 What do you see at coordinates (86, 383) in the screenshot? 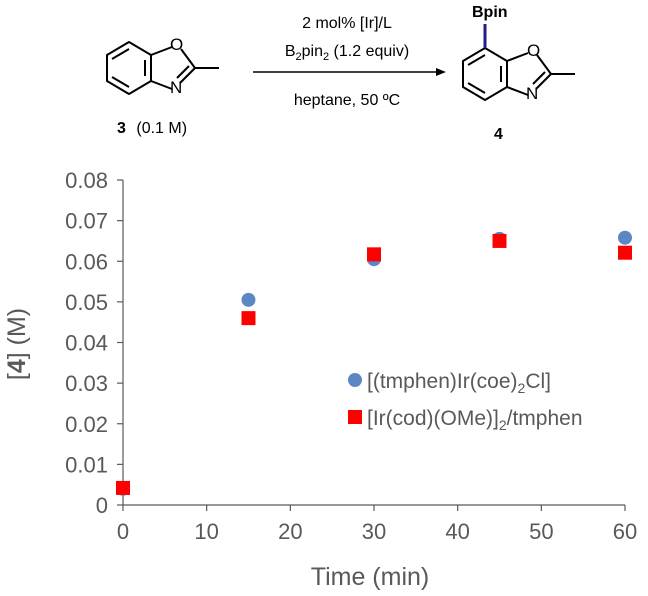
I see `y-tick-label: 0.03` at bounding box center [86, 383].